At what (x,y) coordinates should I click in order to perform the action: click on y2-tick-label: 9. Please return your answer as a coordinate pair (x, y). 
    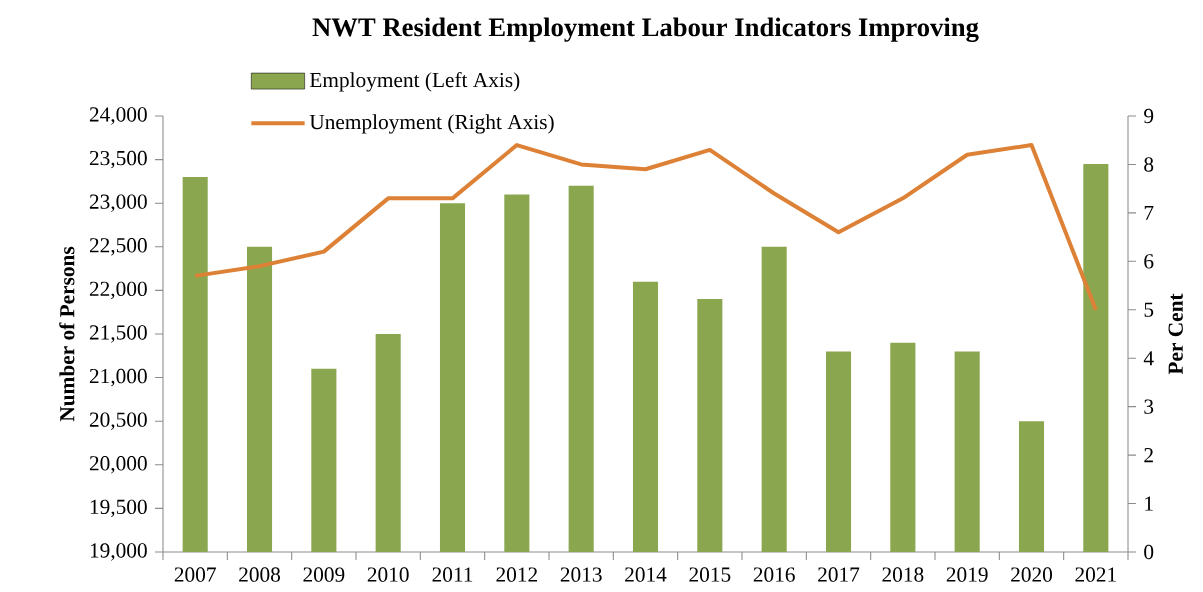
    Looking at the image, I should click on (1149, 116).